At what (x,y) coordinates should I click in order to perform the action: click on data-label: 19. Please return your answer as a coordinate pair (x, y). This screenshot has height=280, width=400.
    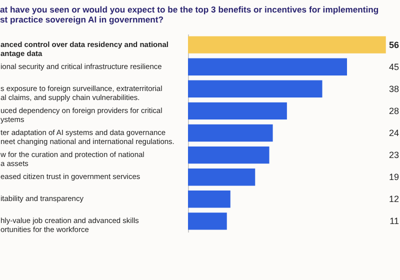
    Looking at the image, I should click on (393, 177).